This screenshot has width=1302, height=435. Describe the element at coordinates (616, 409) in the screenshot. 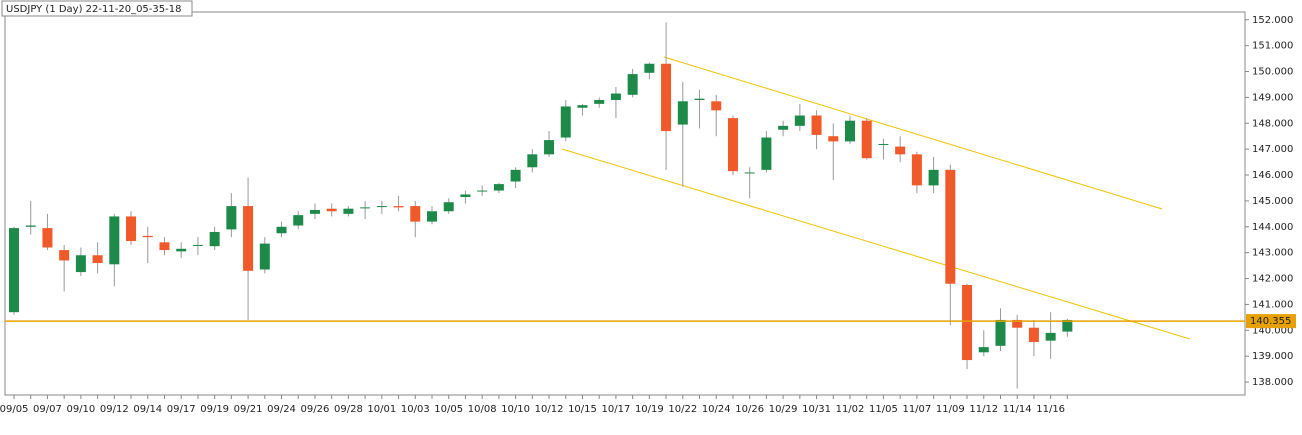

I see `x-tick-label: 10/17` at that location.